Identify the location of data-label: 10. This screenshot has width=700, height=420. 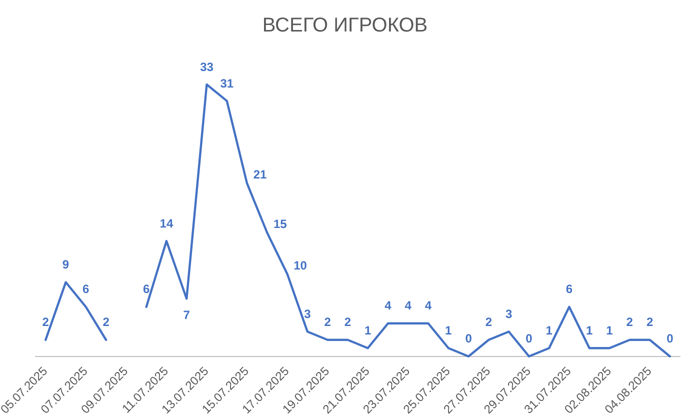
(301, 265).